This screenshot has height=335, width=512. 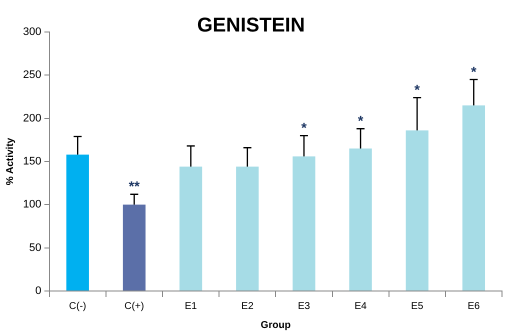 I want to click on y-tick-label: 200, so click(x=32, y=118).